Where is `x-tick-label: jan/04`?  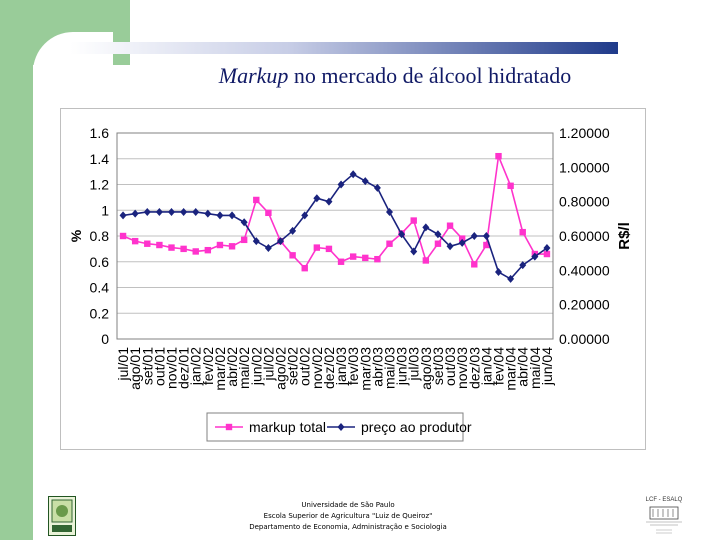 x-tick-label: jan/04 is located at coordinates (486, 366).